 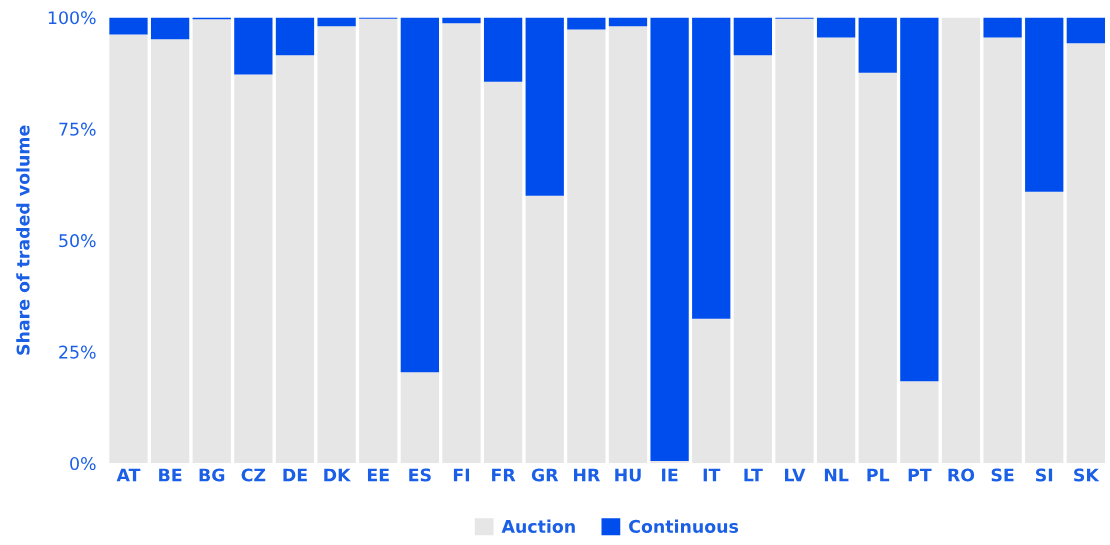 I want to click on y-tick-label: 100%, so click(x=72, y=18).